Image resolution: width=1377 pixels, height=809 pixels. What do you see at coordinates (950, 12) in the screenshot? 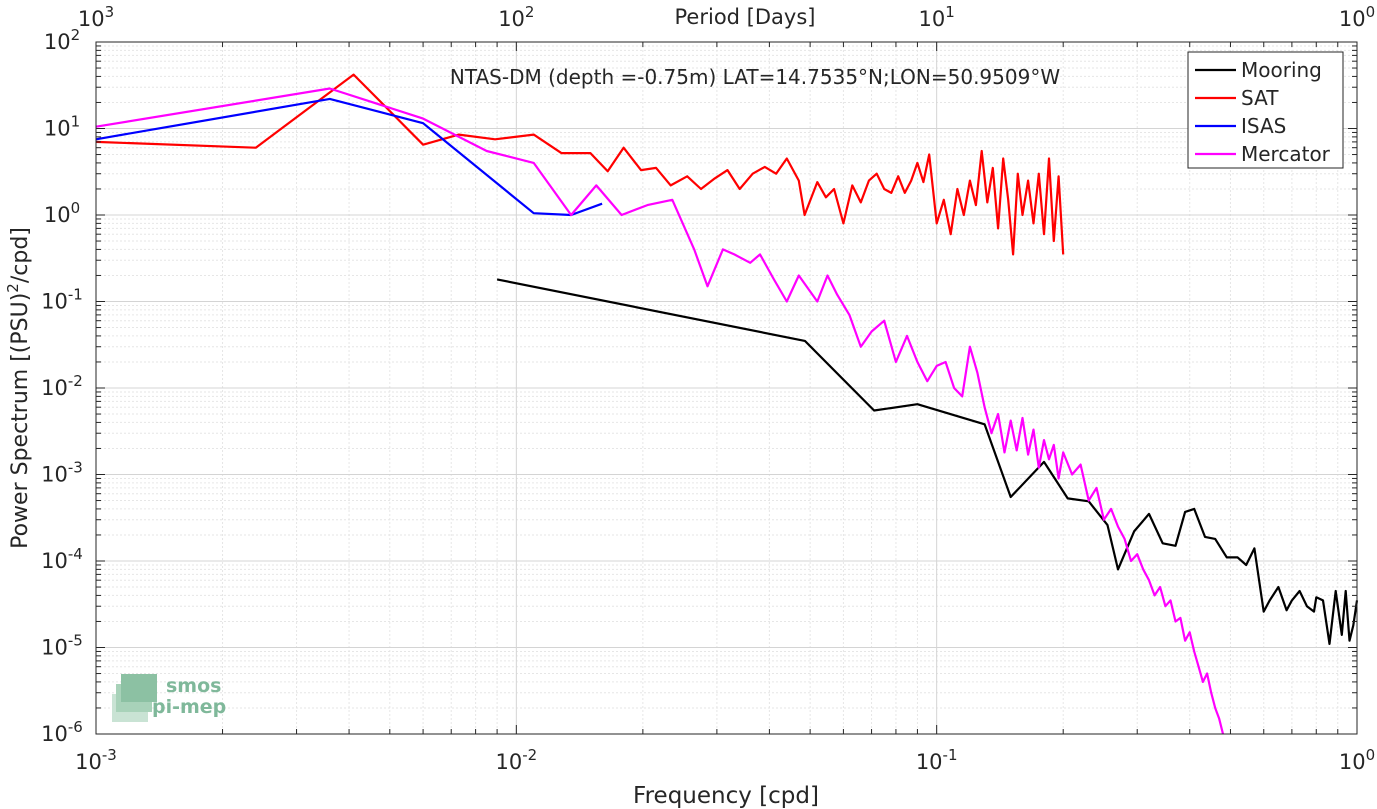
I see `top-tick-label-exp: 1` at bounding box center [950, 12].